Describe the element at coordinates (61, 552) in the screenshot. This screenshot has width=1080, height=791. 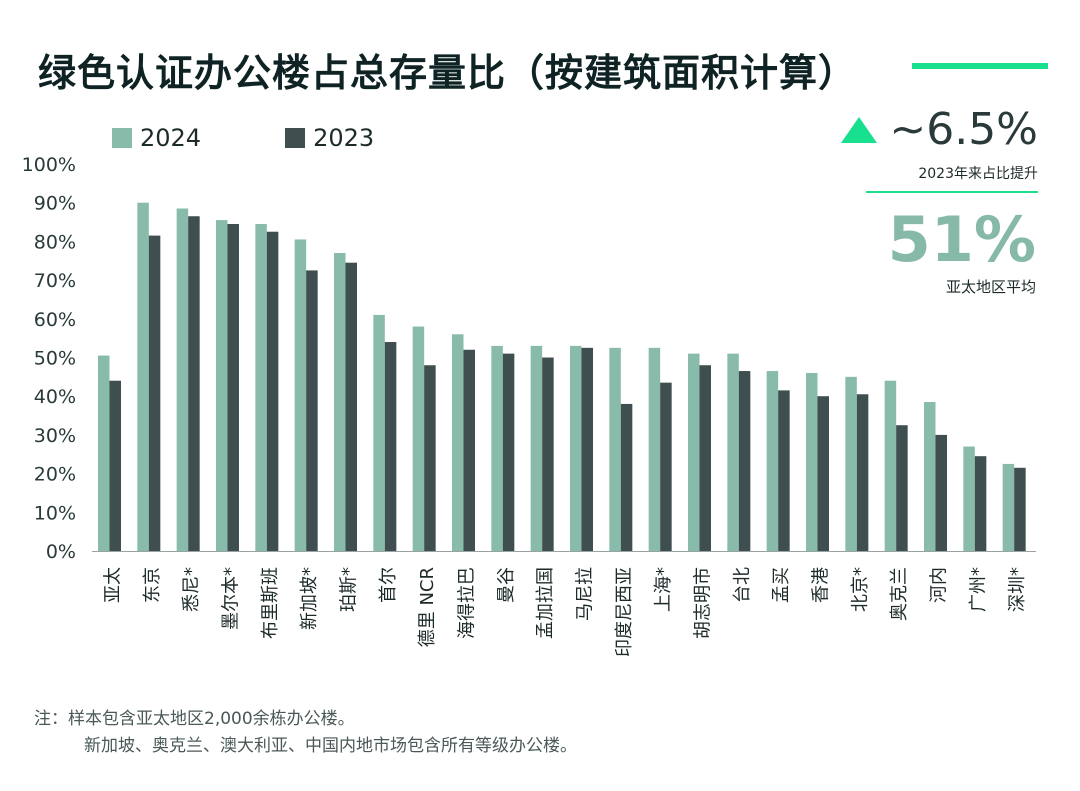
I see `y-tick-label: 0%` at that location.